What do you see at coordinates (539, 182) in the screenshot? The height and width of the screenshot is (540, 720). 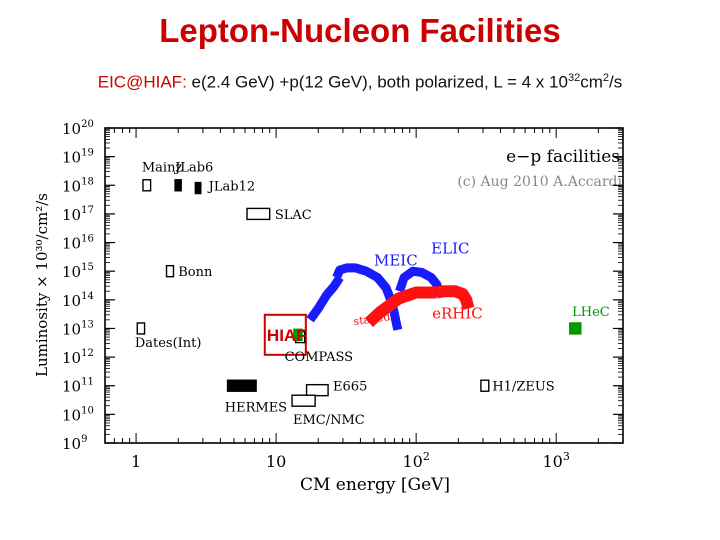 I see `chart-credit: (c) Aug 2010 A.Accardi` at bounding box center [539, 182].